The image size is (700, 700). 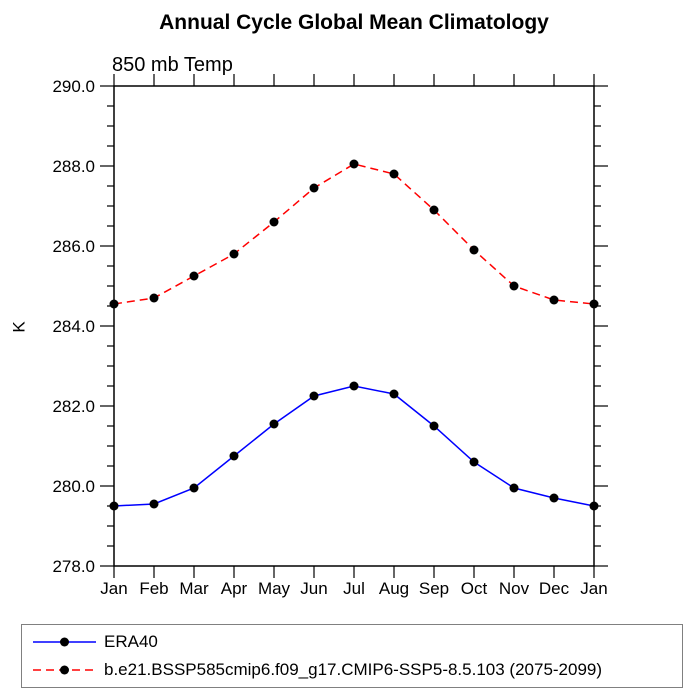 What do you see at coordinates (73, 166) in the screenshot?
I see `y-tick-label: 288.0` at bounding box center [73, 166].